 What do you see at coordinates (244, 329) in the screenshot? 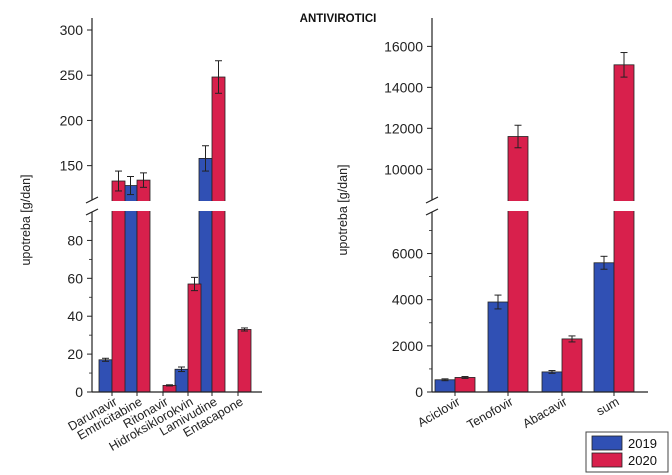
I see `error-bar-2020-entacapone` at bounding box center [244, 329].